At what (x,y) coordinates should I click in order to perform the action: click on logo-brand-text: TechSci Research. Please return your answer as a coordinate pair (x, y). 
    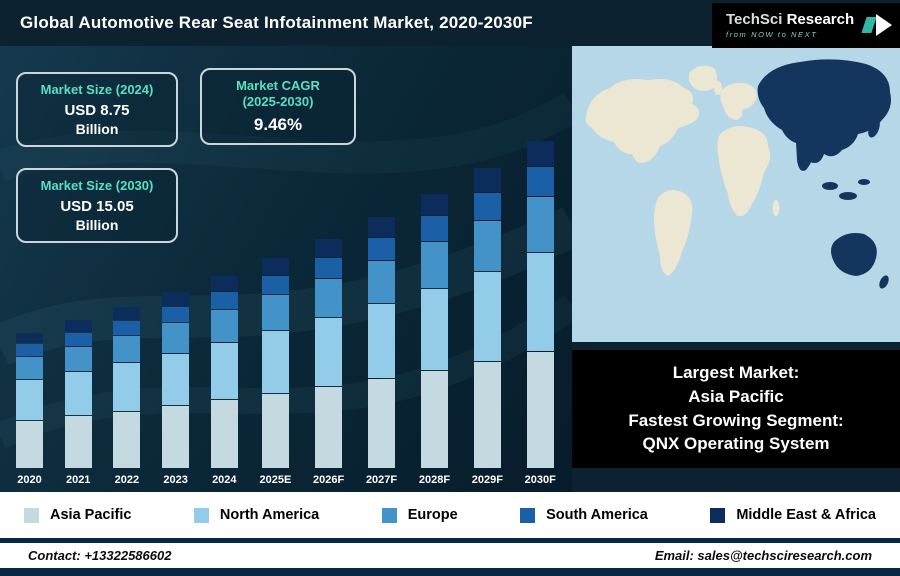
    Looking at the image, I should click on (813, 19).